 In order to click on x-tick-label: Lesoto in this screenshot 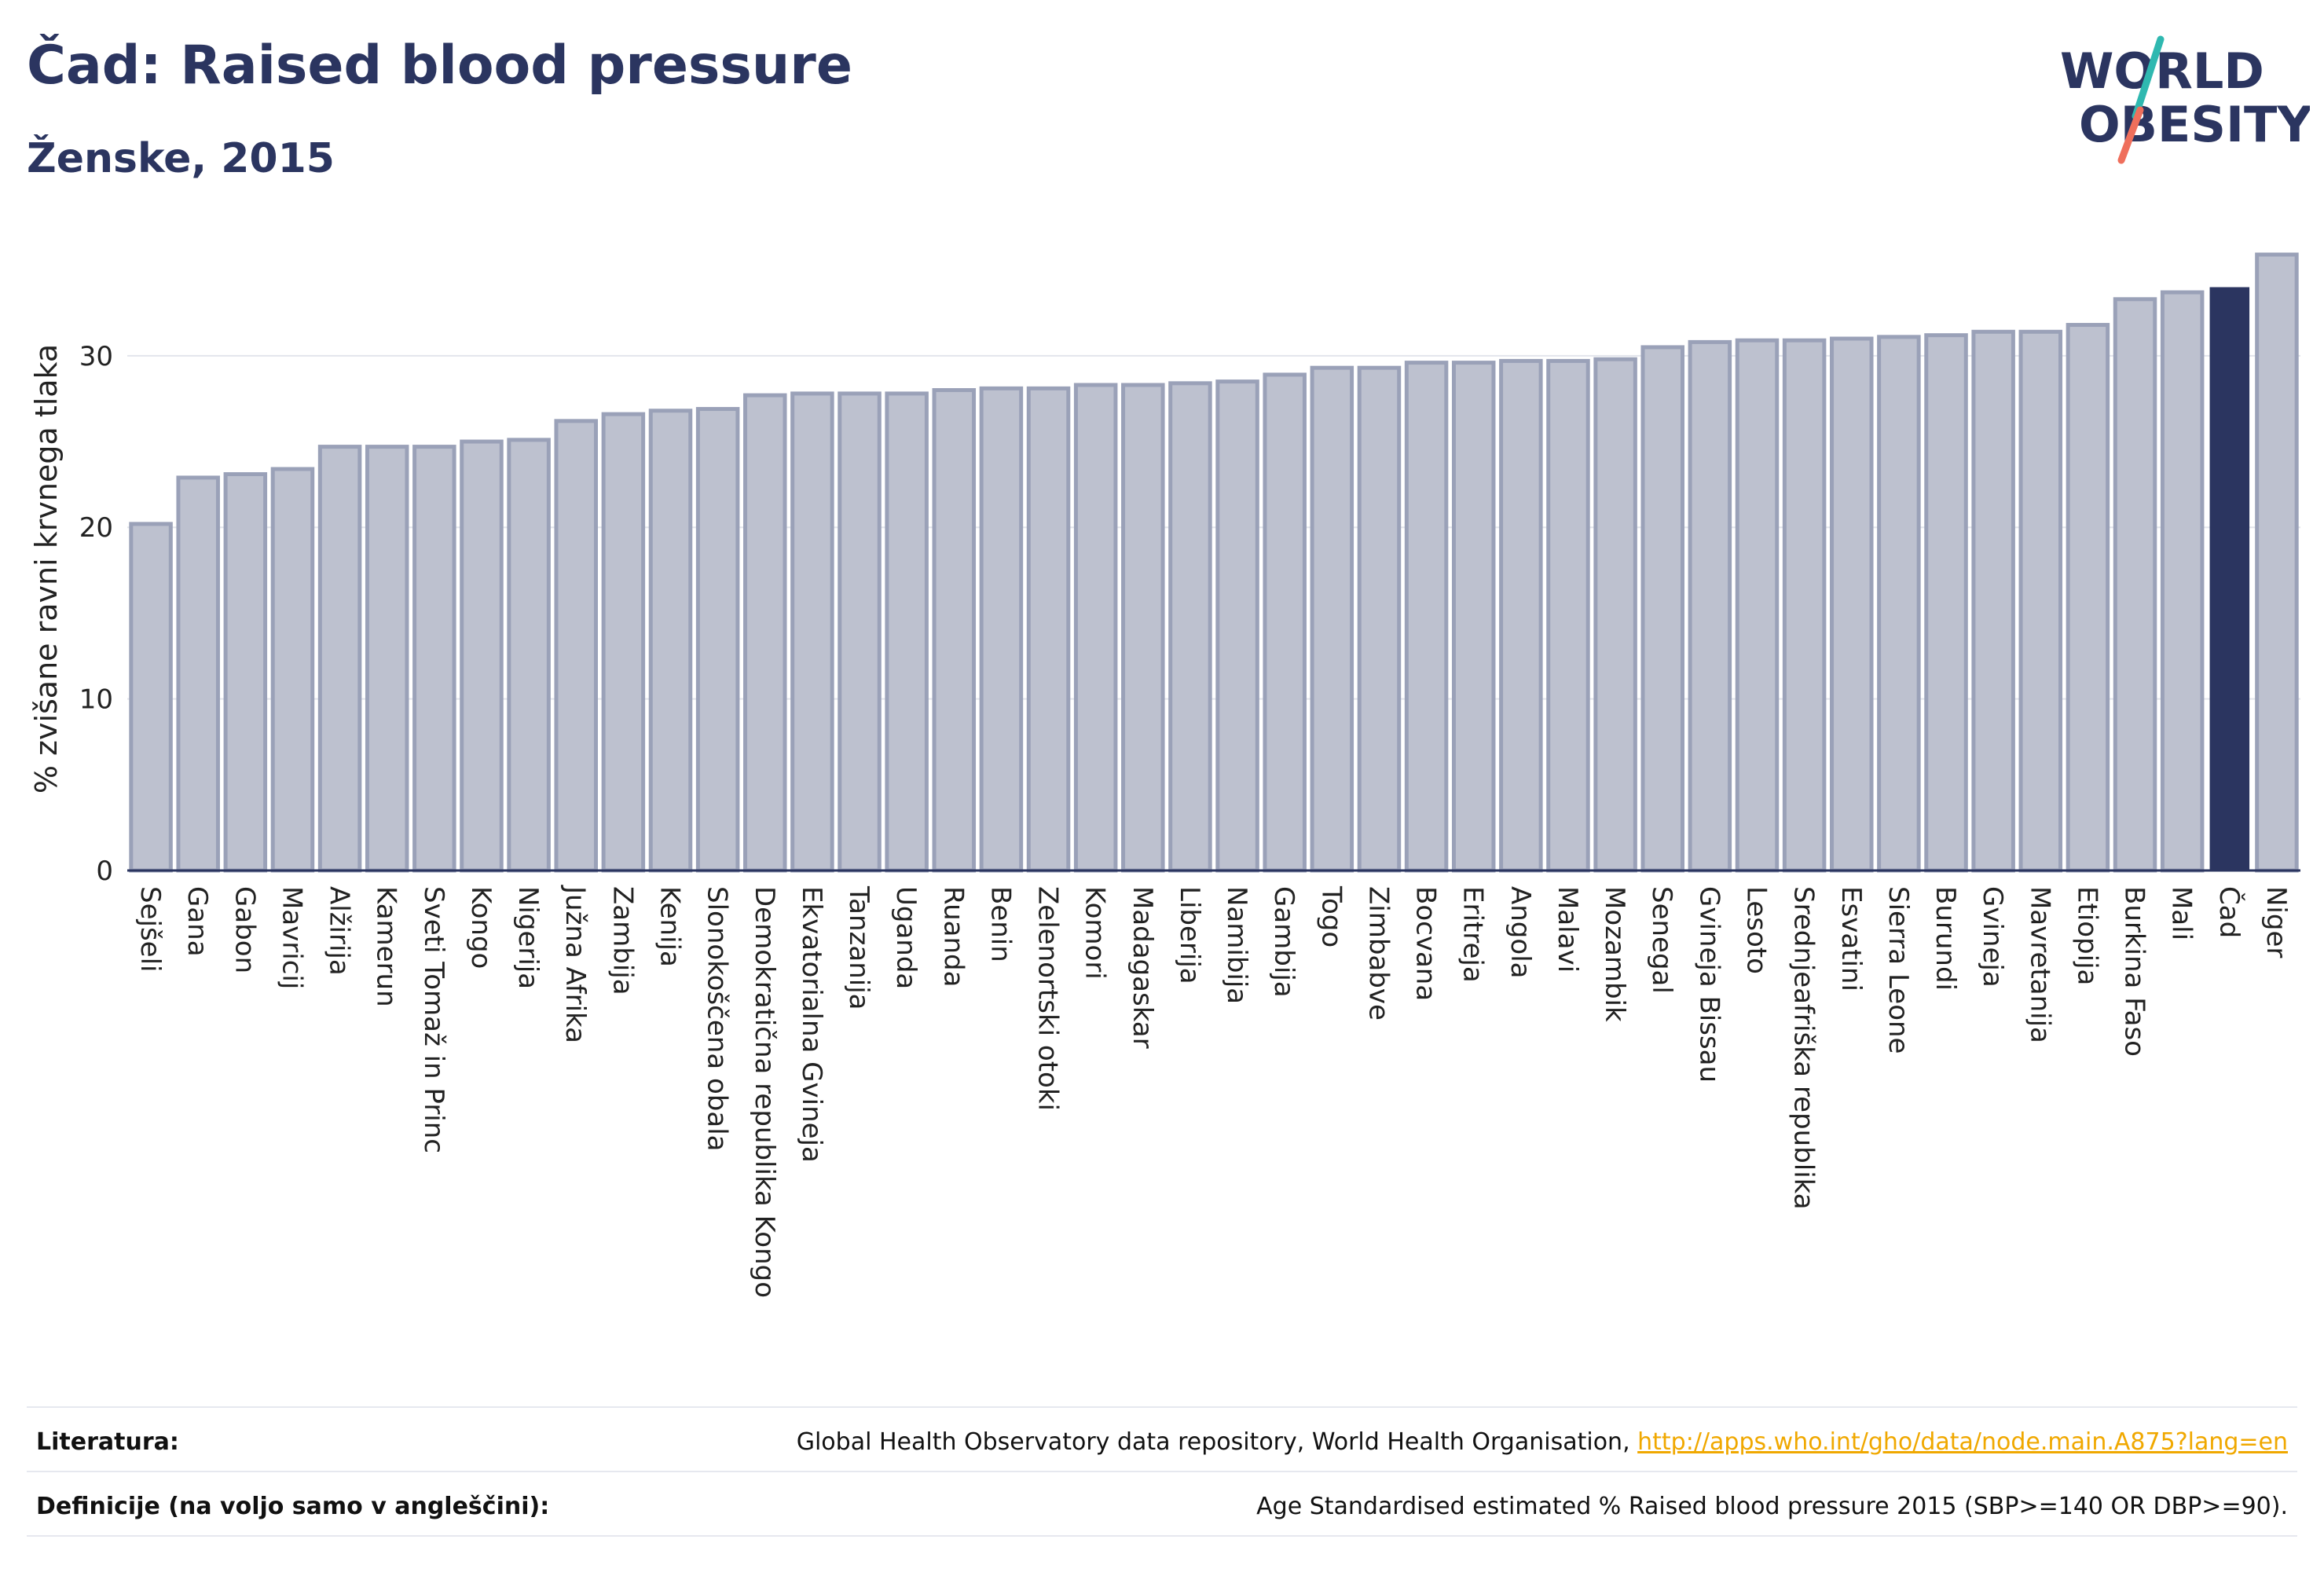, I will do `click(1756, 930)`.